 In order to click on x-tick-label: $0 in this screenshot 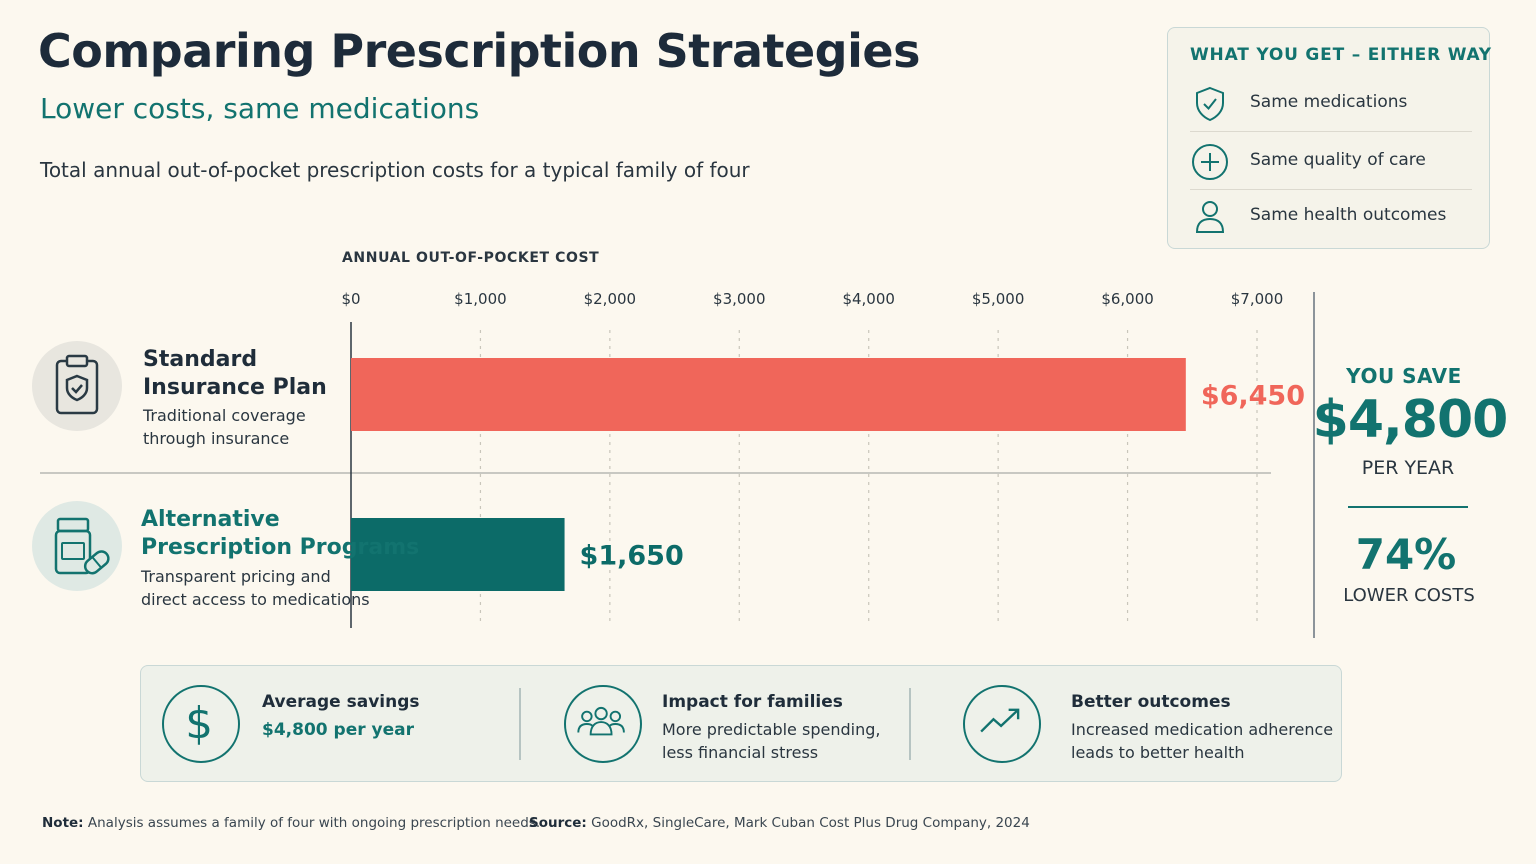, I will do `click(350, 299)`.